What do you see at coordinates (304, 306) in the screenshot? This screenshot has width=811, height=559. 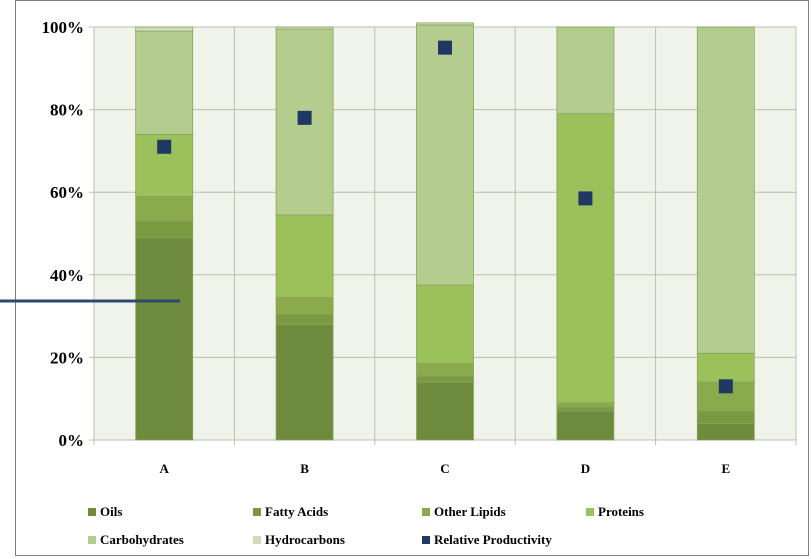 I see `bar-segment-other-lipids-b` at bounding box center [304, 306].